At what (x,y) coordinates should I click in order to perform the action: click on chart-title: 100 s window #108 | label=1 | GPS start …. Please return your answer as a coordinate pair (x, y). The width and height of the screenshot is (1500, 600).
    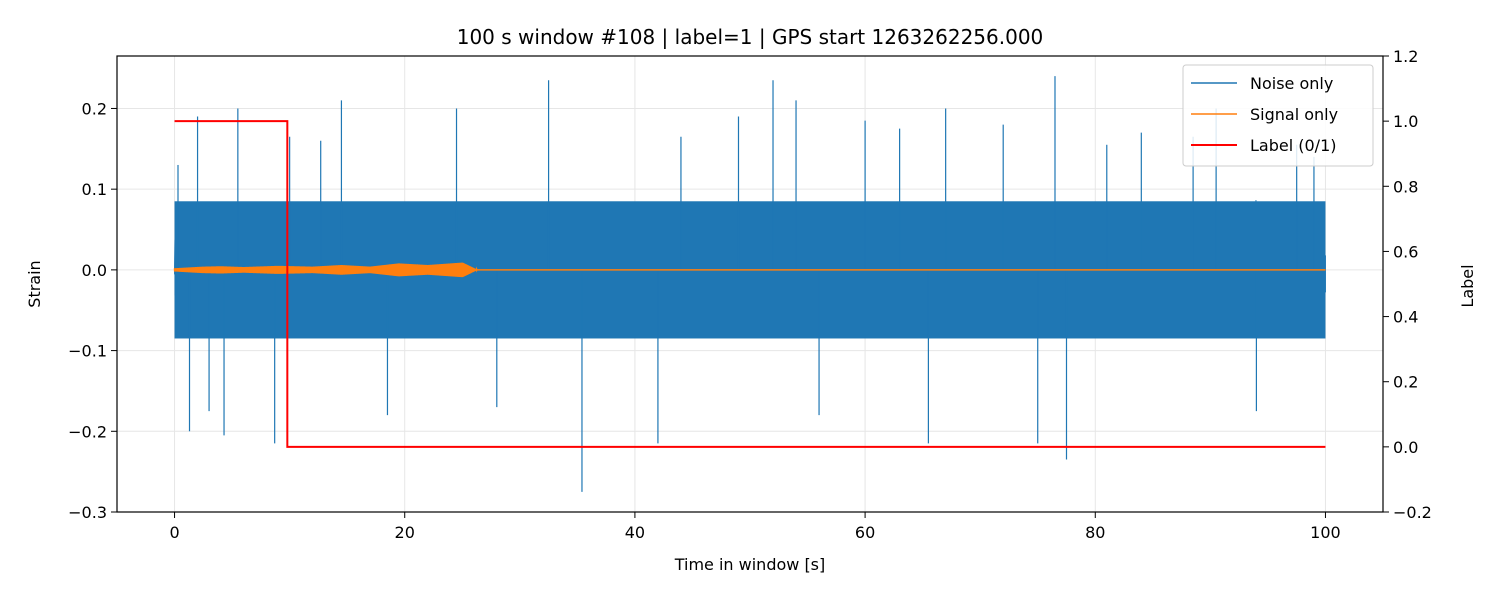
    Looking at the image, I should click on (750, 37).